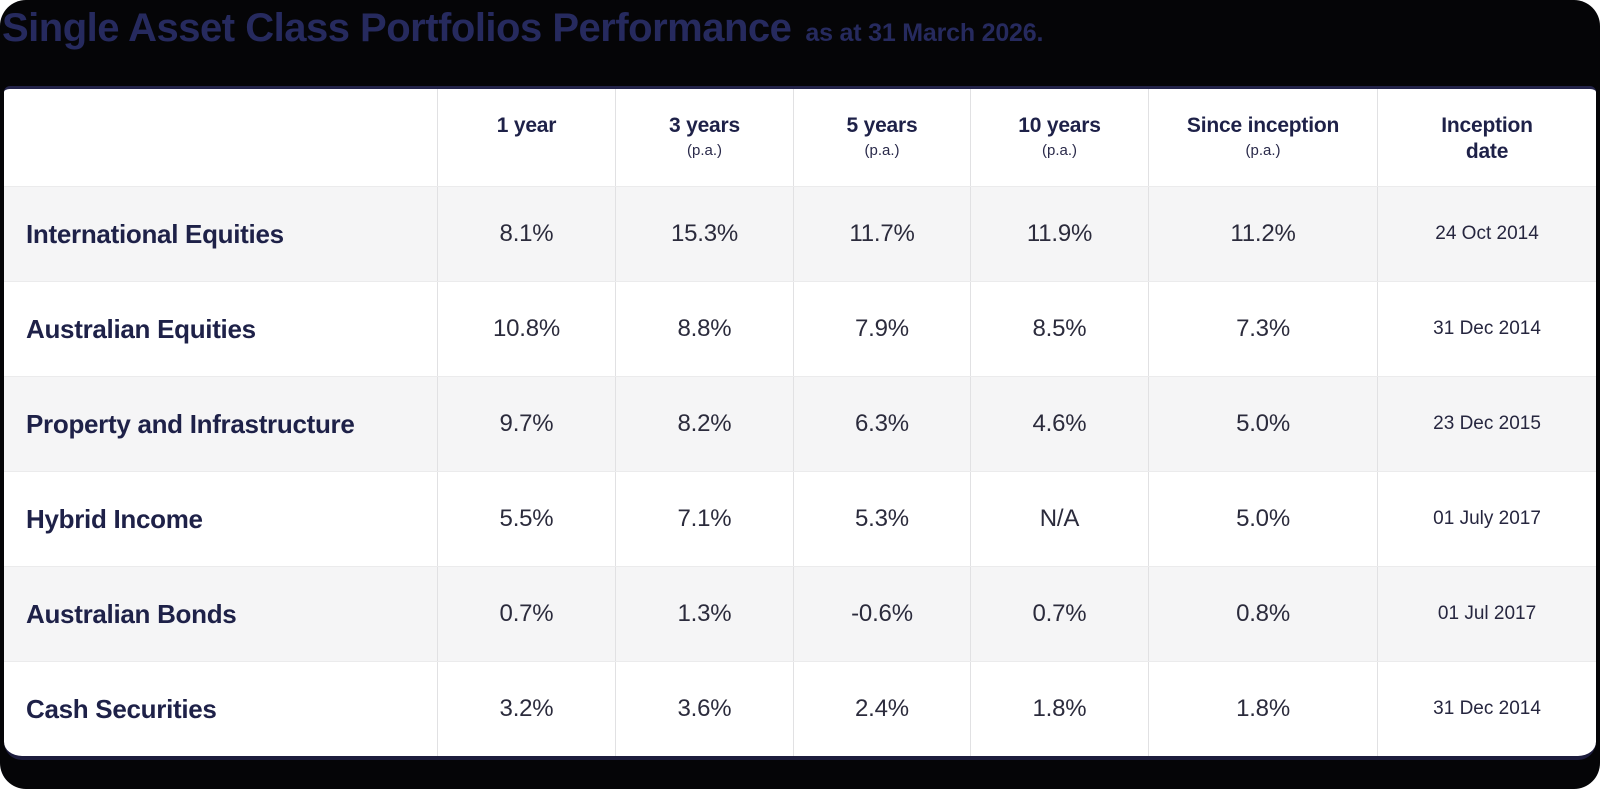  I want to click on value-3-years: 8.2%, so click(704, 424).